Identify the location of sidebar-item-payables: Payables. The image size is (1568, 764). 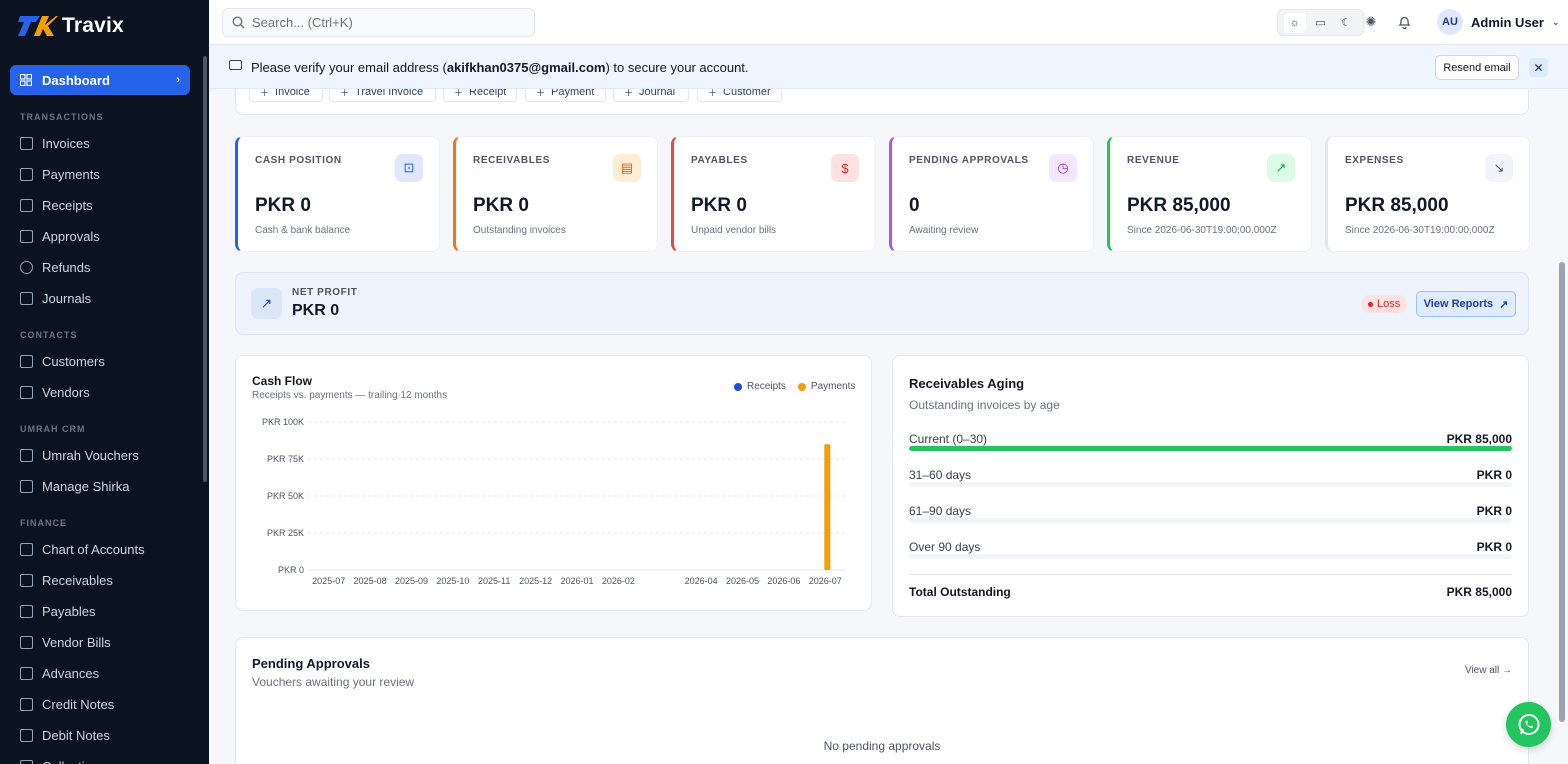
(105, 611).